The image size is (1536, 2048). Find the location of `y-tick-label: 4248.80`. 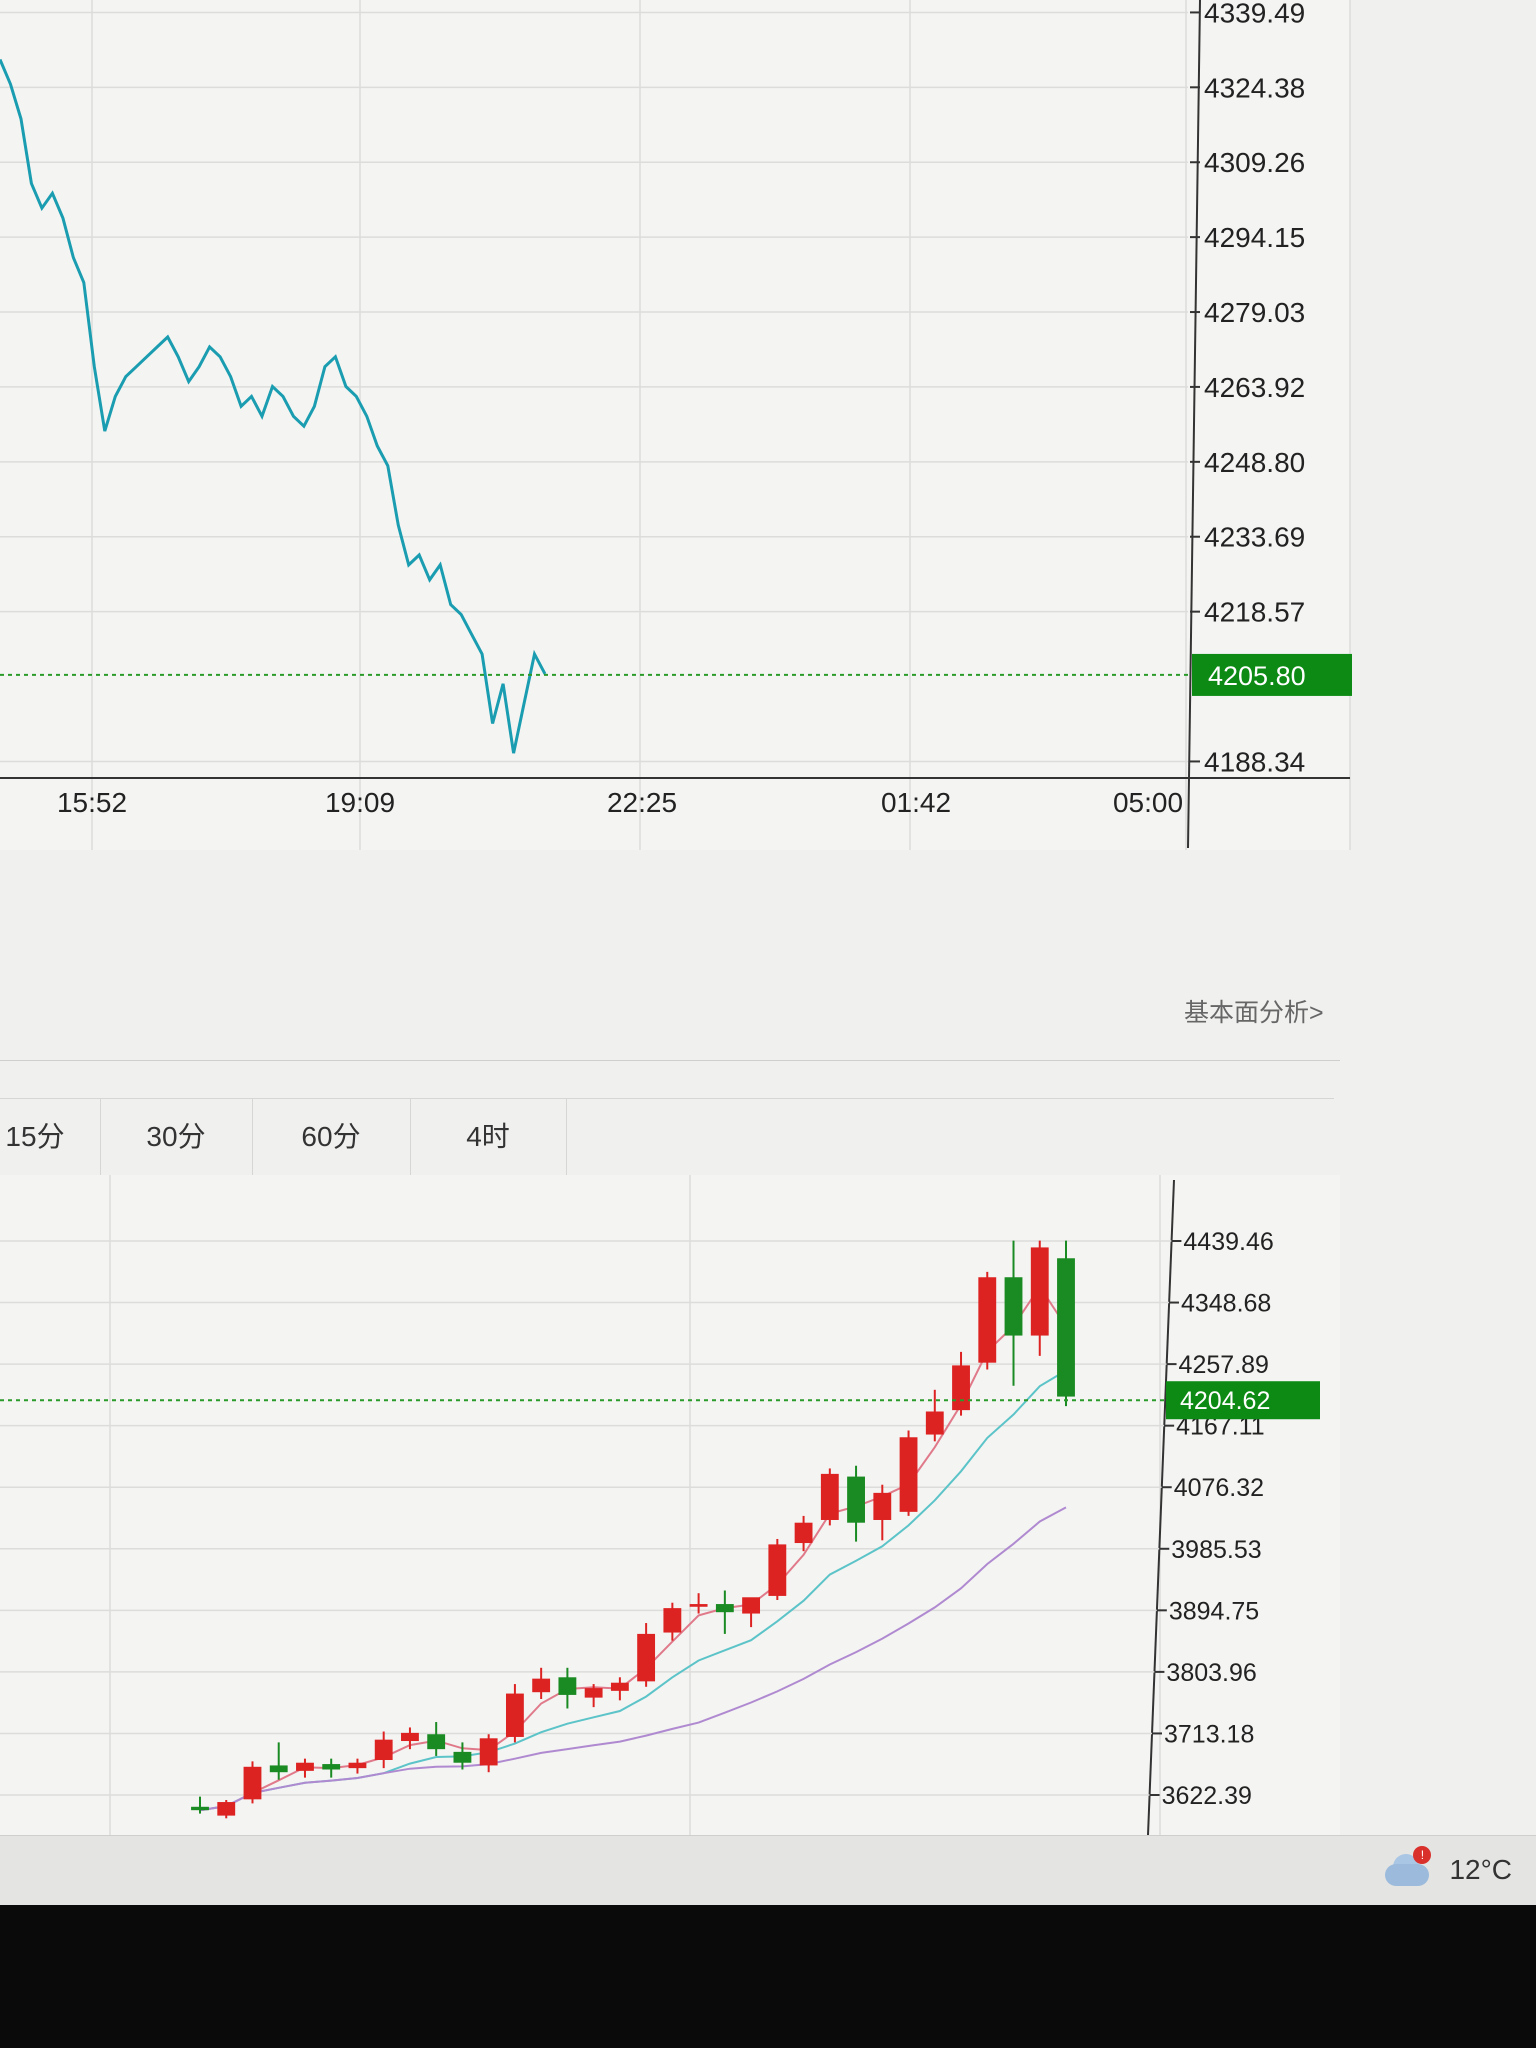

y-tick-label: 4248.80 is located at coordinates (1254, 462).